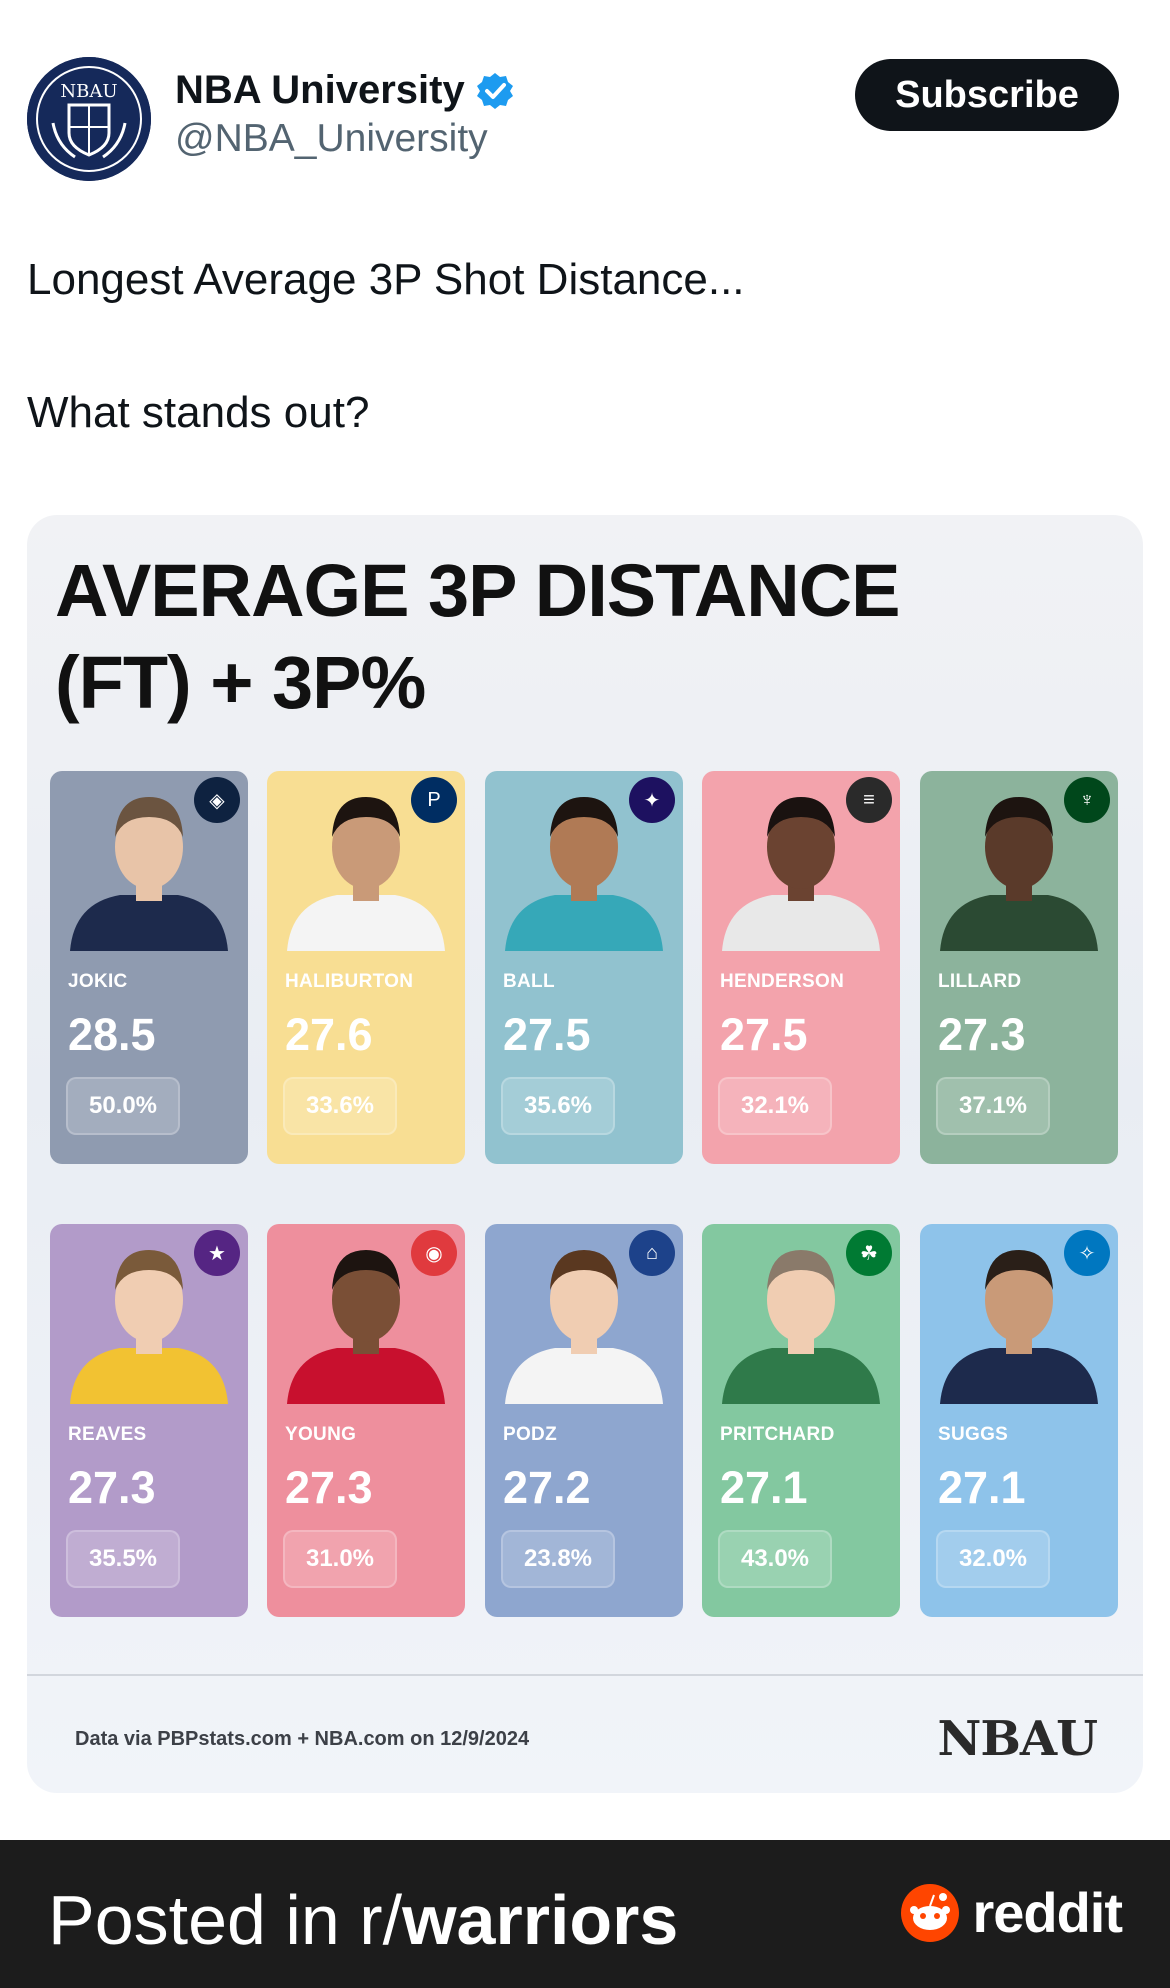 This screenshot has width=1170, height=1988. I want to click on magic-logo: ✧, so click(1087, 1253).